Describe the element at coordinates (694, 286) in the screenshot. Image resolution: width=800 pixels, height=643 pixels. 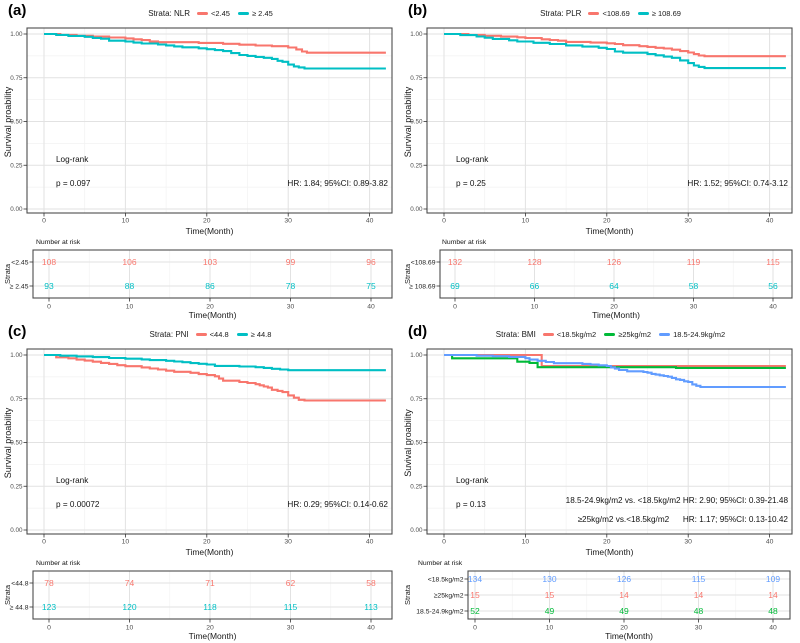
I see `risk-value: 58` at that location.